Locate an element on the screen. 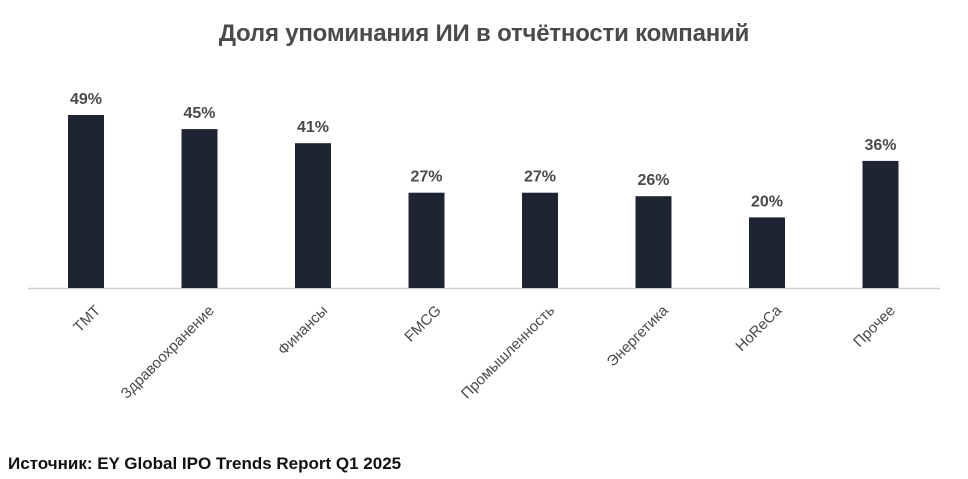  category-label-5: Энергетика is located at coordinates (638, 336).